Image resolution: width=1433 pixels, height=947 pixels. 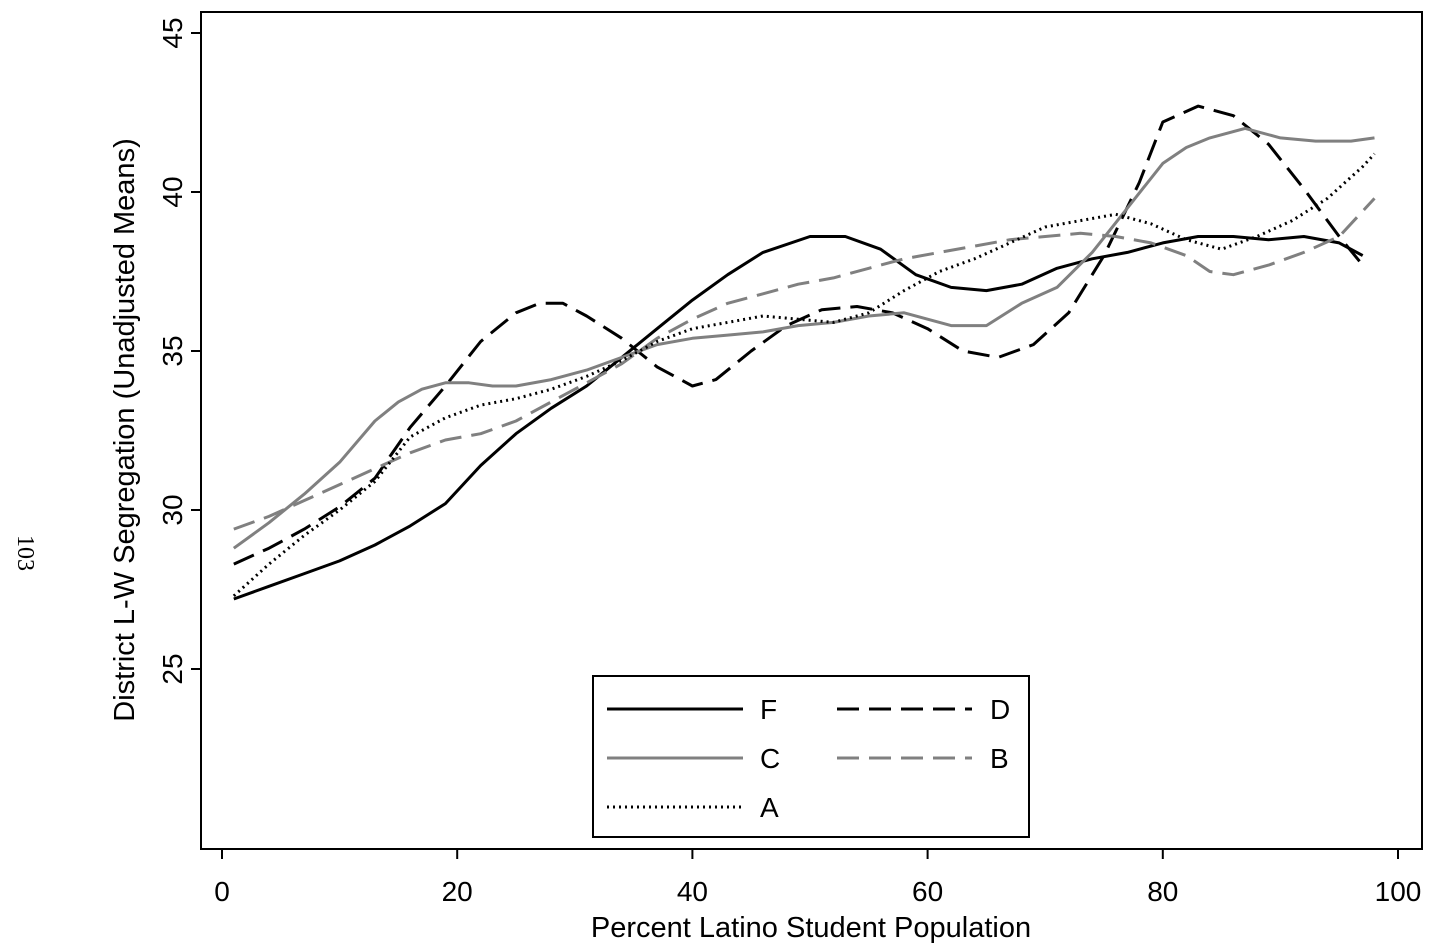 I want to click on legend-label-C: C, so click(x=770, y=758).